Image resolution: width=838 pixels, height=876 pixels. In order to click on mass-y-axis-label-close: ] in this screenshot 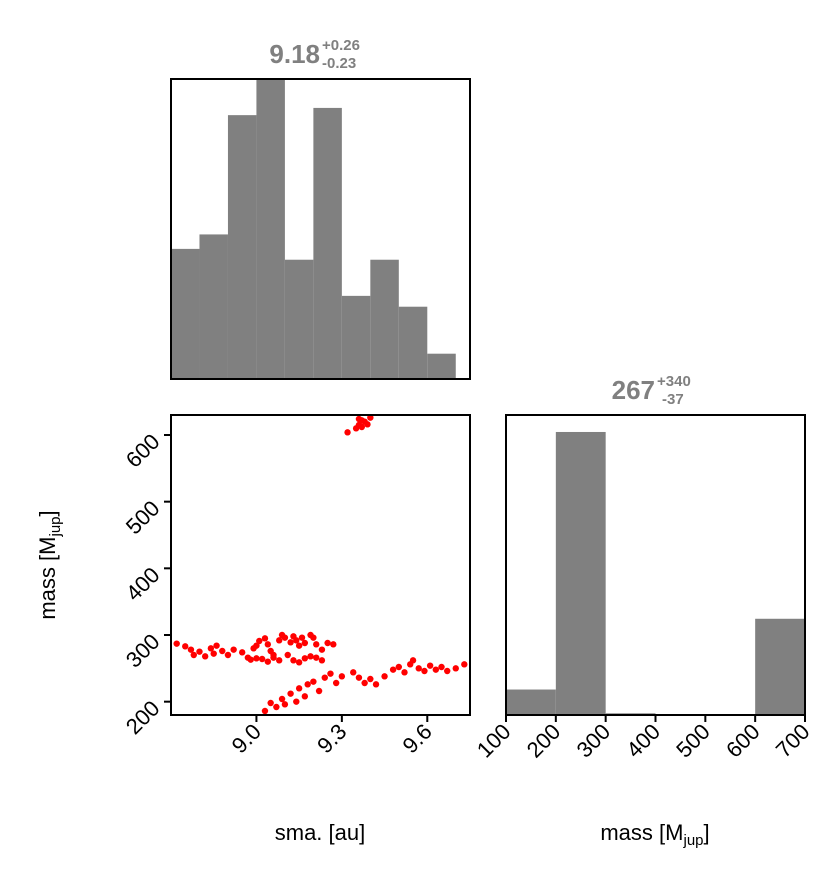, I will do `click(47, 513)`.